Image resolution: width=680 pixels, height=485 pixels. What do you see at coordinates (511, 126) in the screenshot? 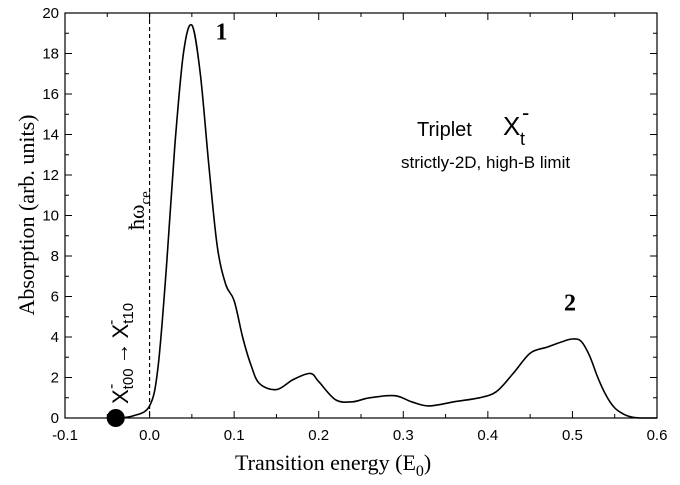
I see `triplet-symbol: X` at bounding box center [511, 126].